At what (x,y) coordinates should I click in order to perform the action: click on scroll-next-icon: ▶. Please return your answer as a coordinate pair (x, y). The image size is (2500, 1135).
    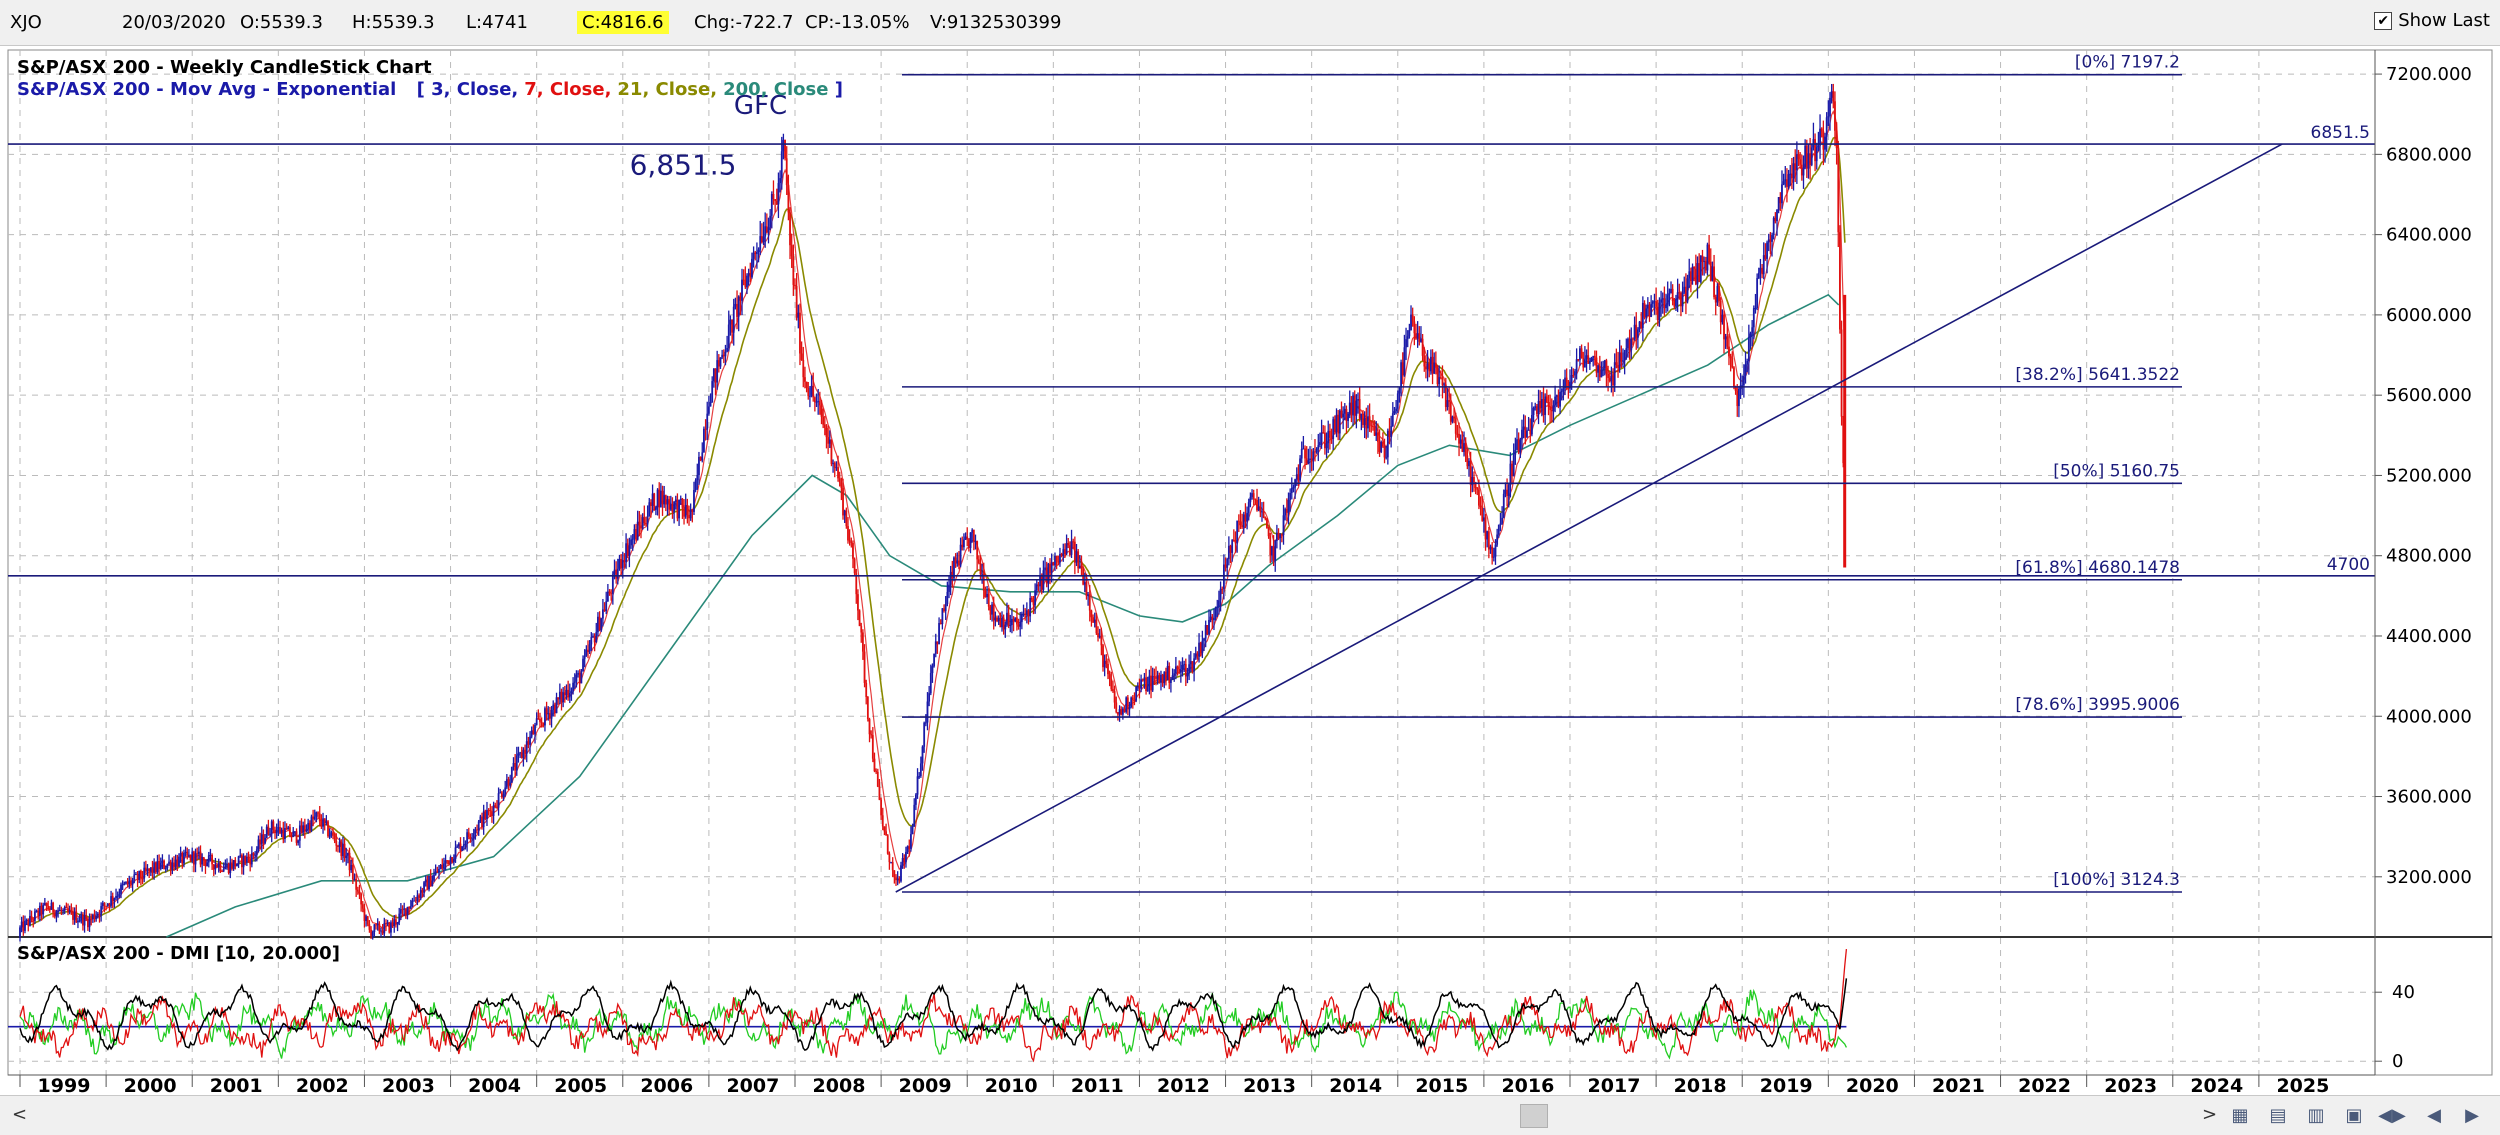
    Looking at the image, I should click on (2472, 1115).